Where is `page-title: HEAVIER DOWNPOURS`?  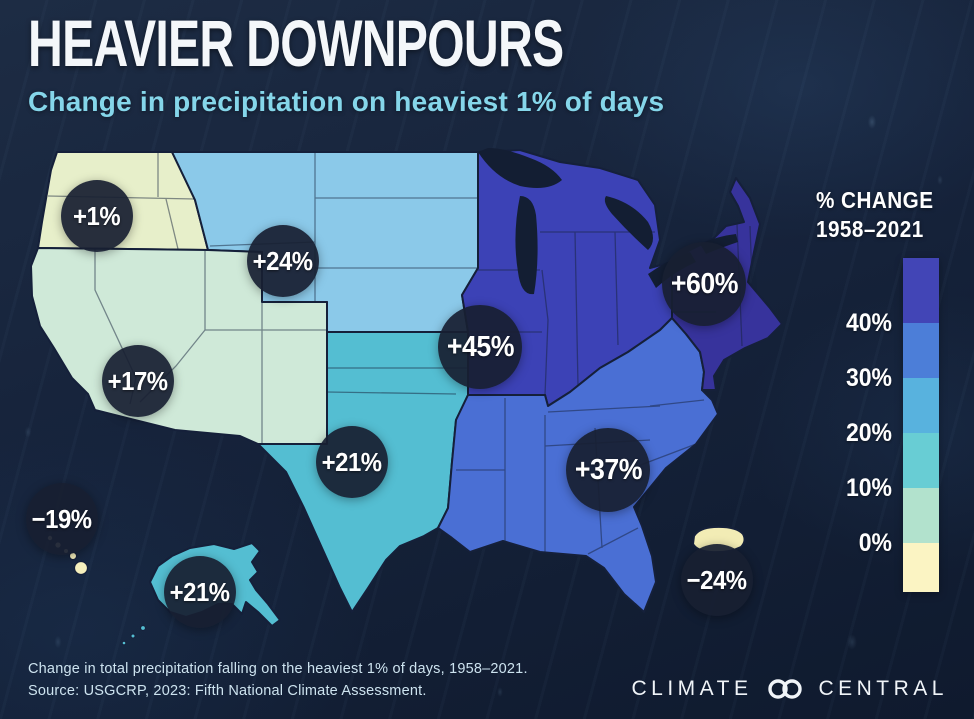 page-title: HEAVIER DOWNPOURS is located at coordinates (296, 43).